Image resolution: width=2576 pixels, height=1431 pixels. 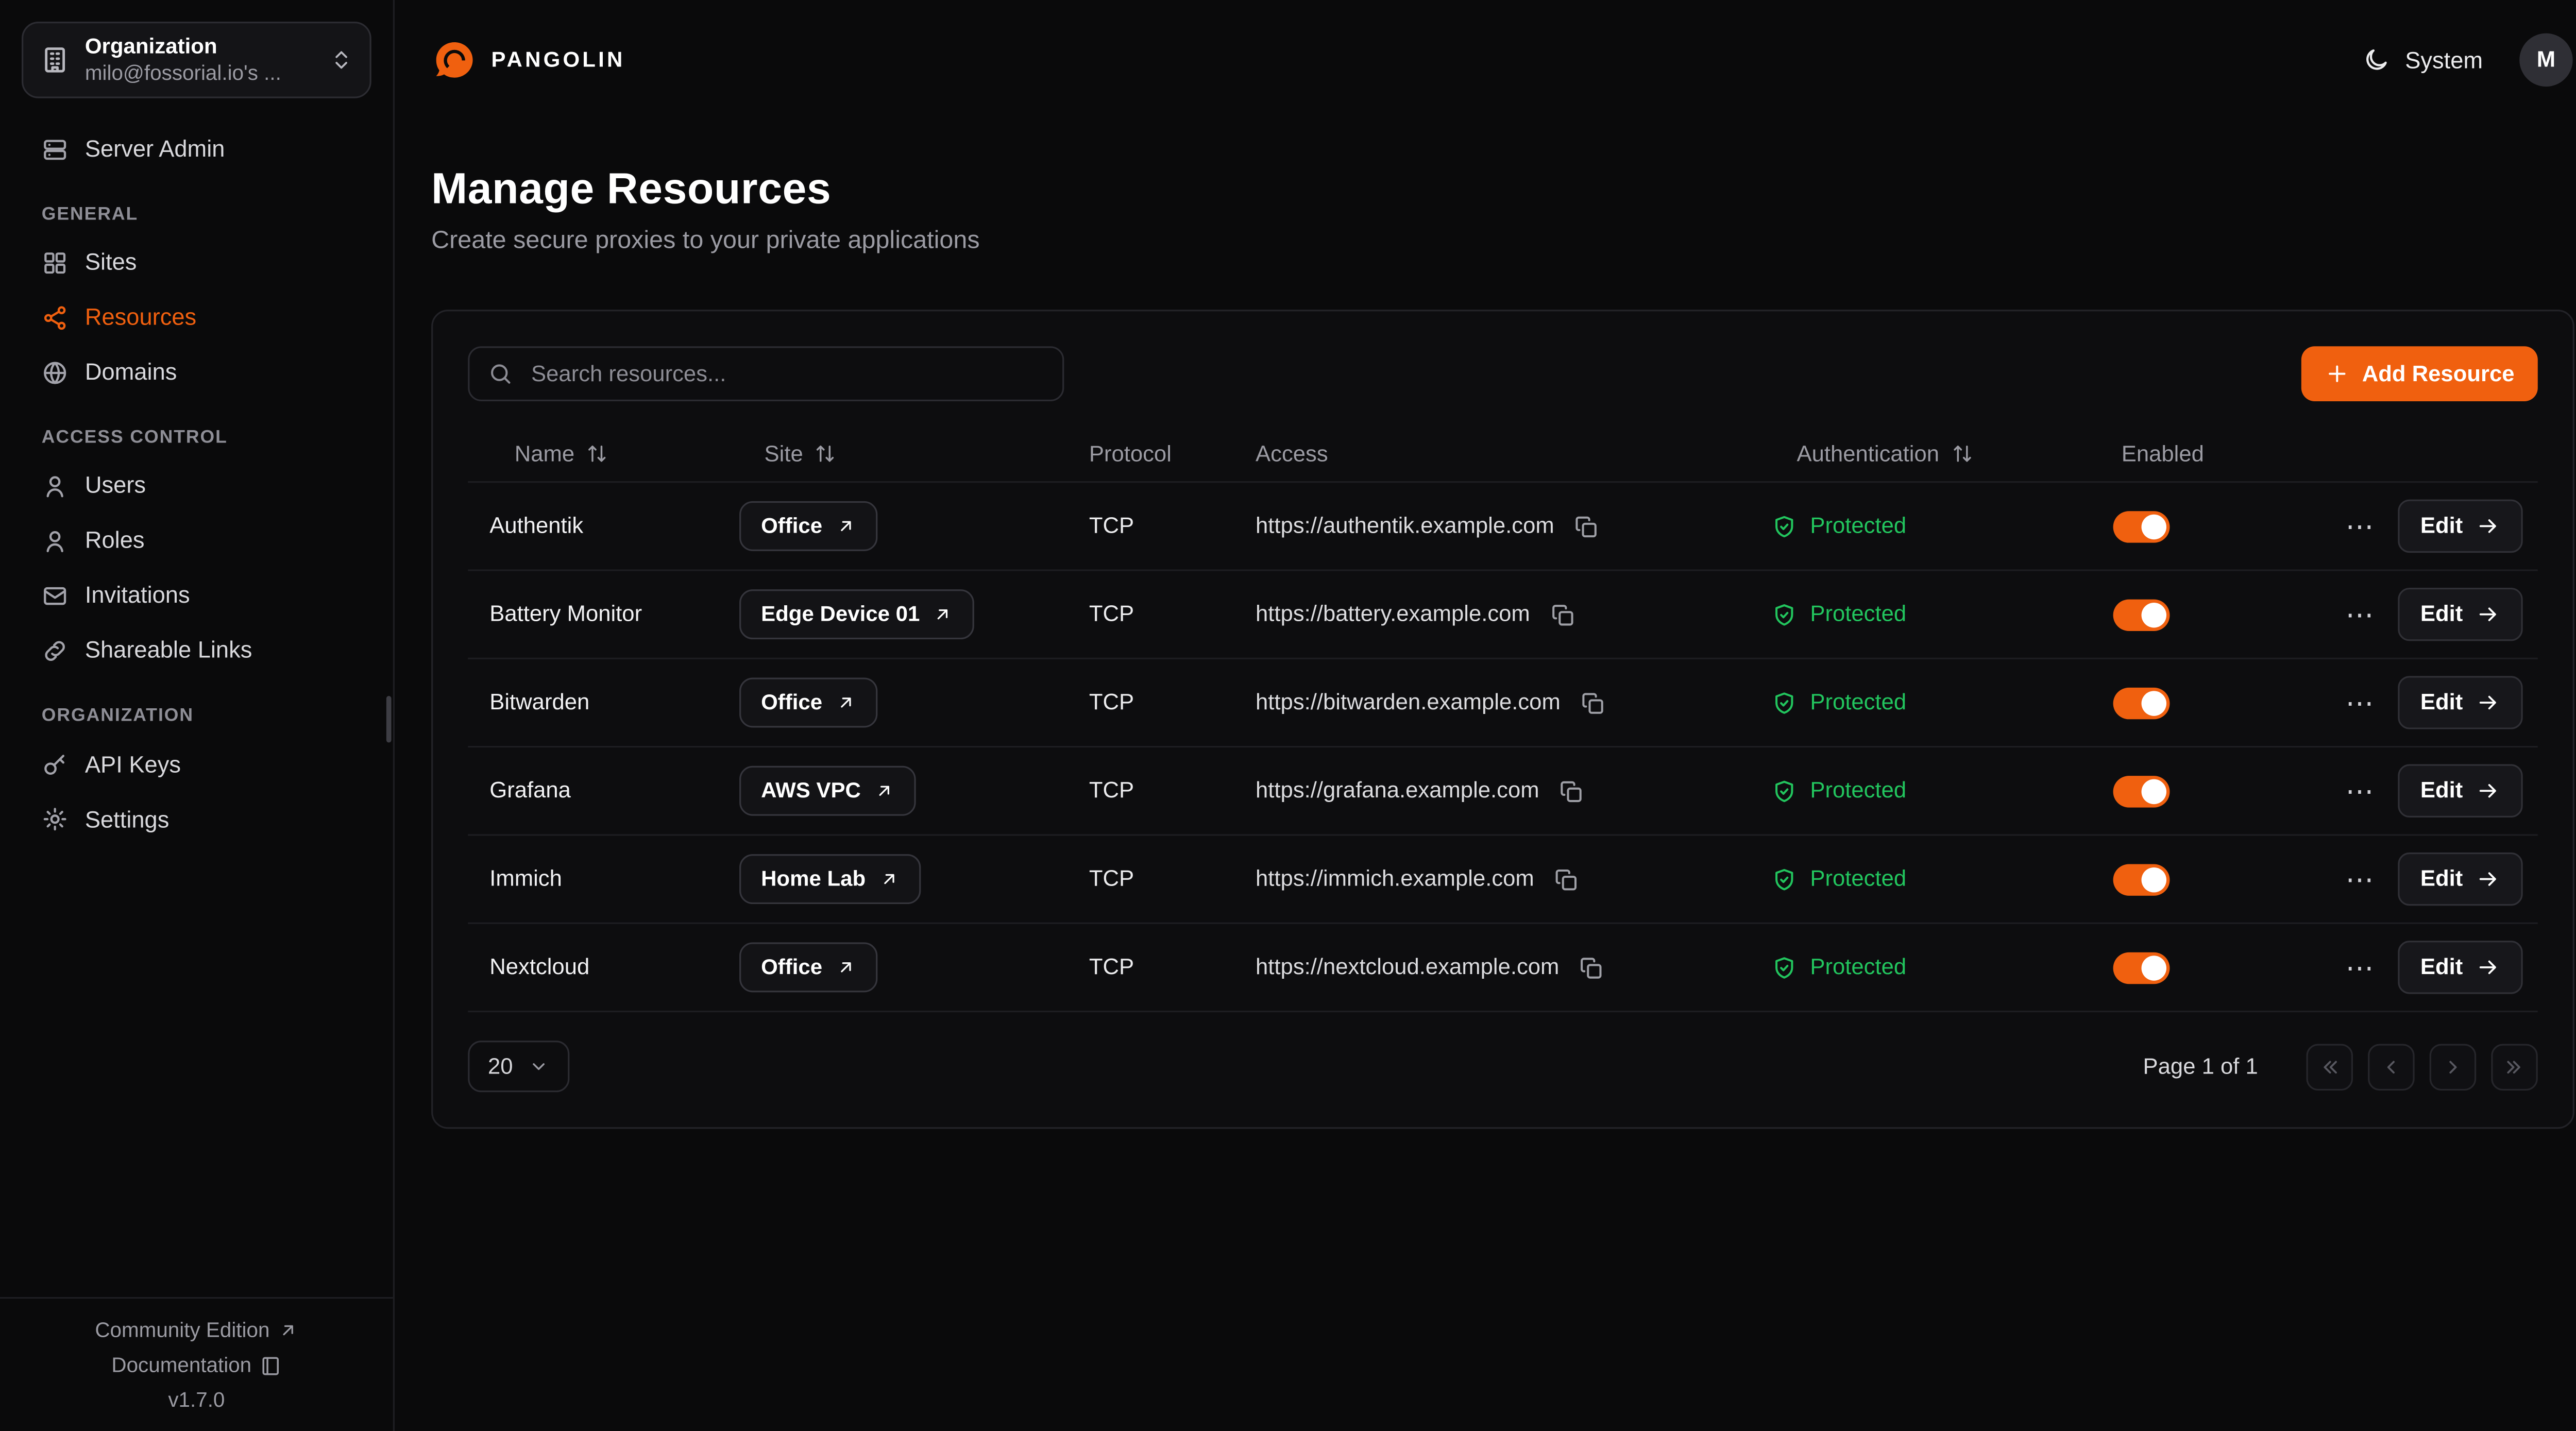 What do you see at coordinates (182, 1329) in the screenshot?
I see `community-edition-label: Community Edition` at bounding box center [182, 1329].